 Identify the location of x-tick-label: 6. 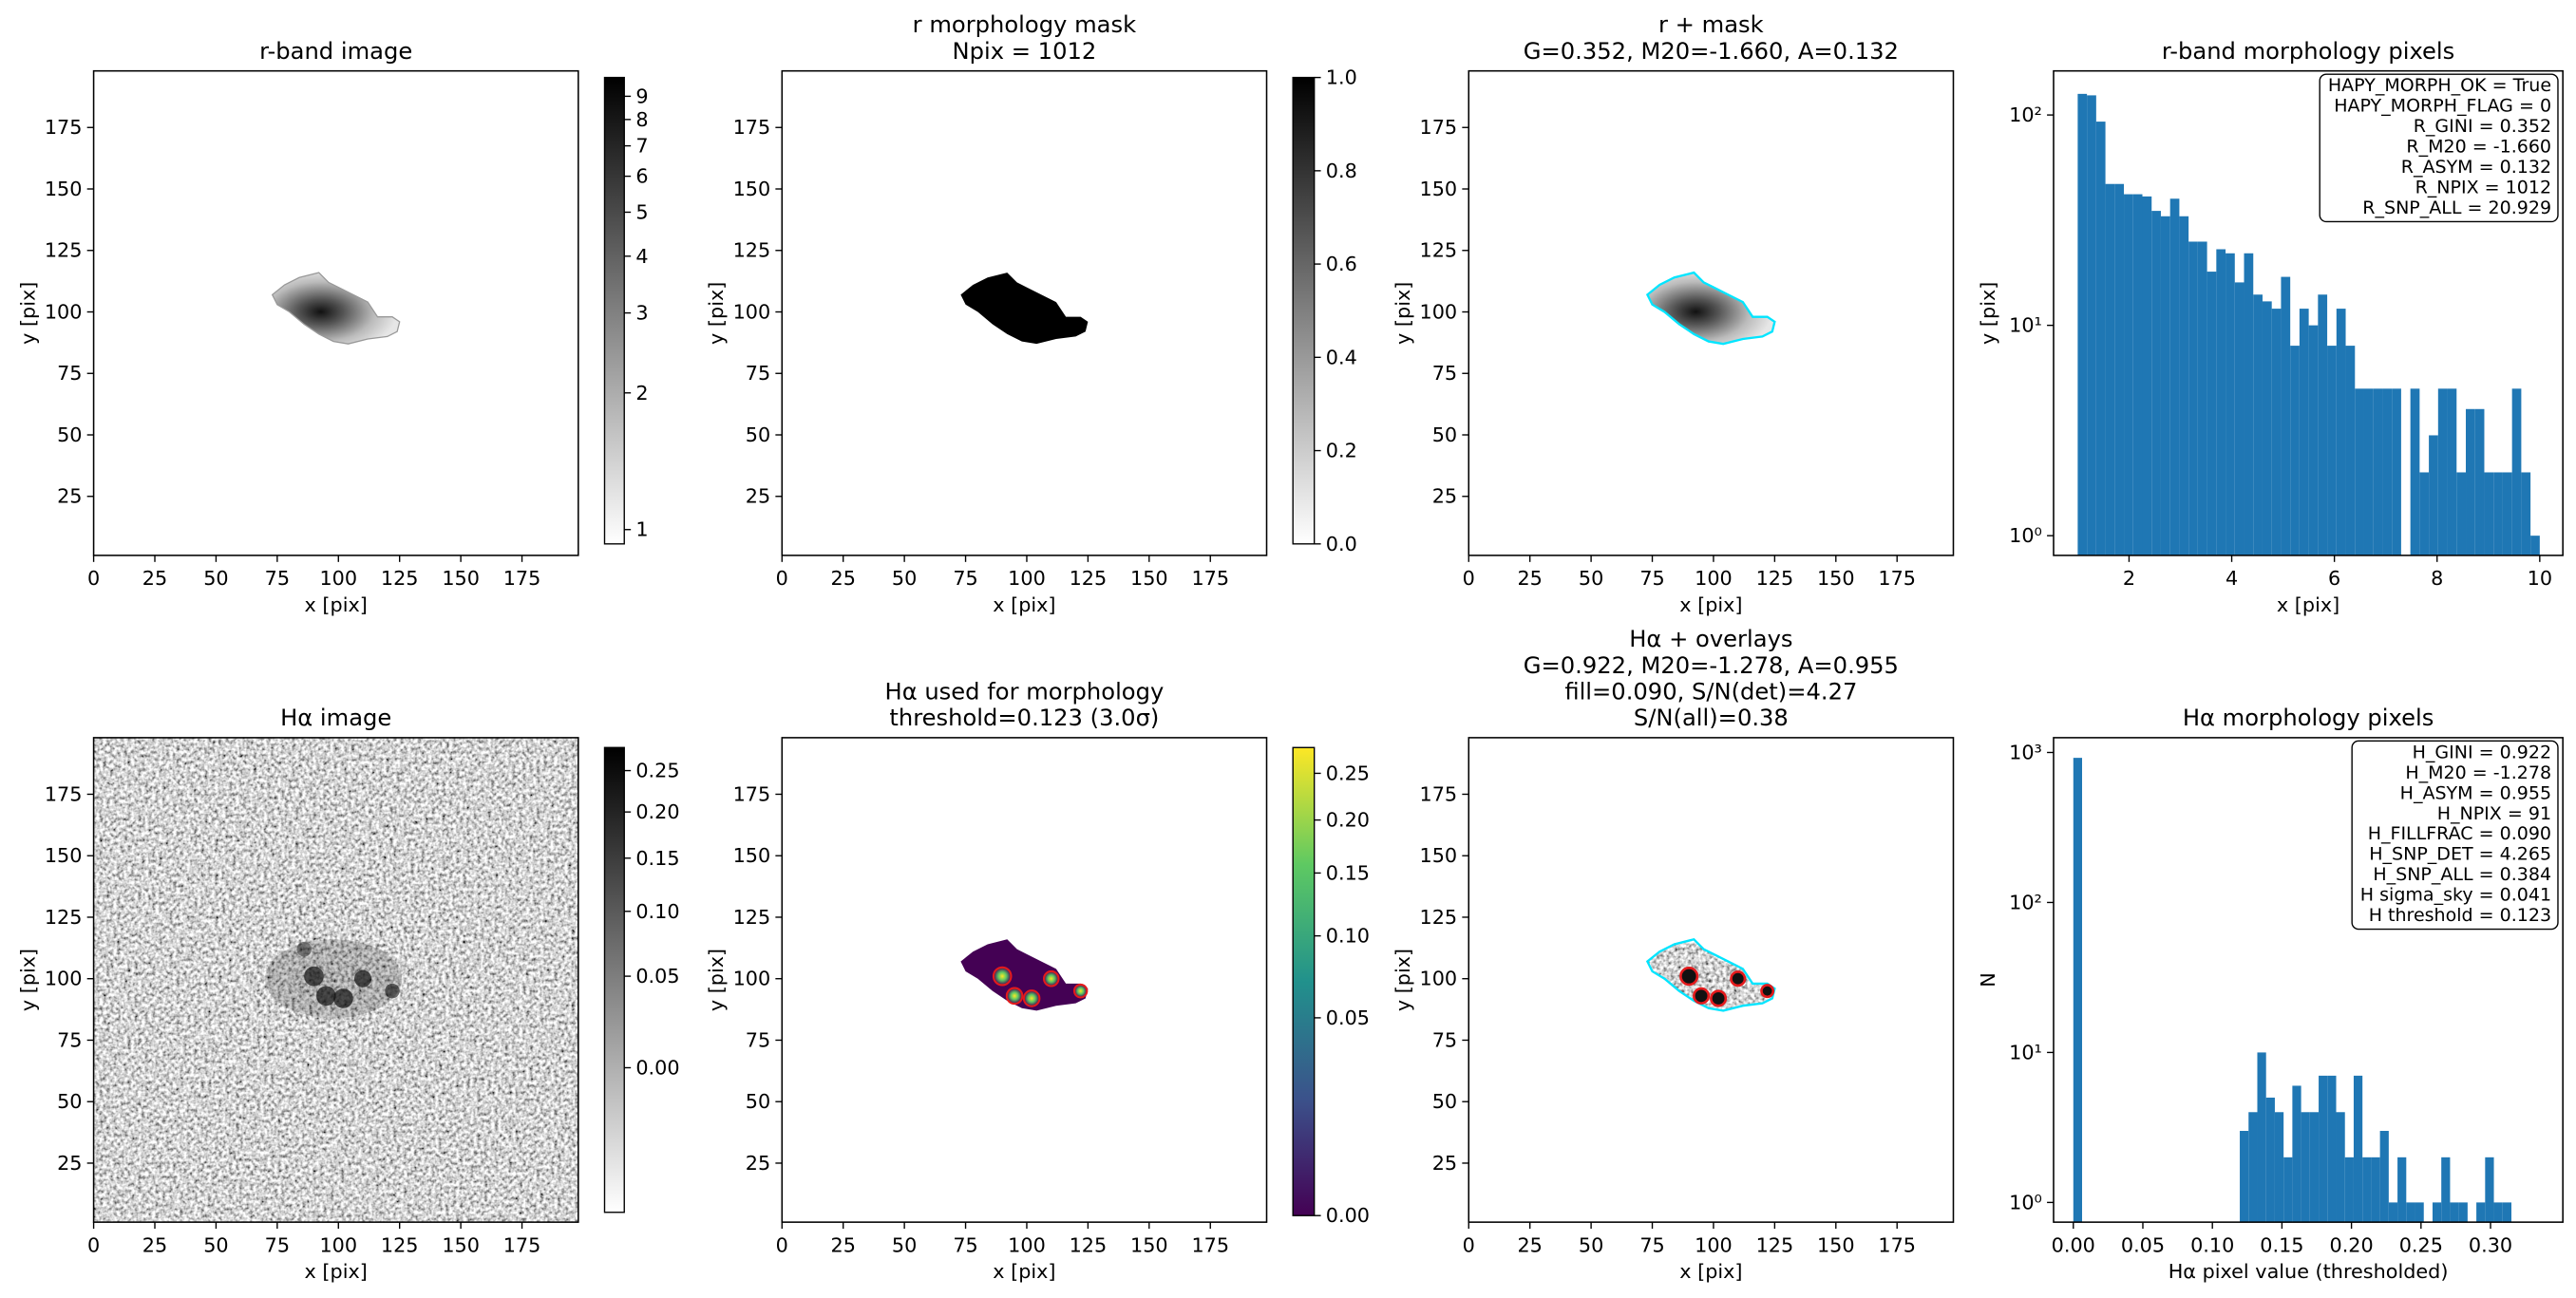
(2334, 578).